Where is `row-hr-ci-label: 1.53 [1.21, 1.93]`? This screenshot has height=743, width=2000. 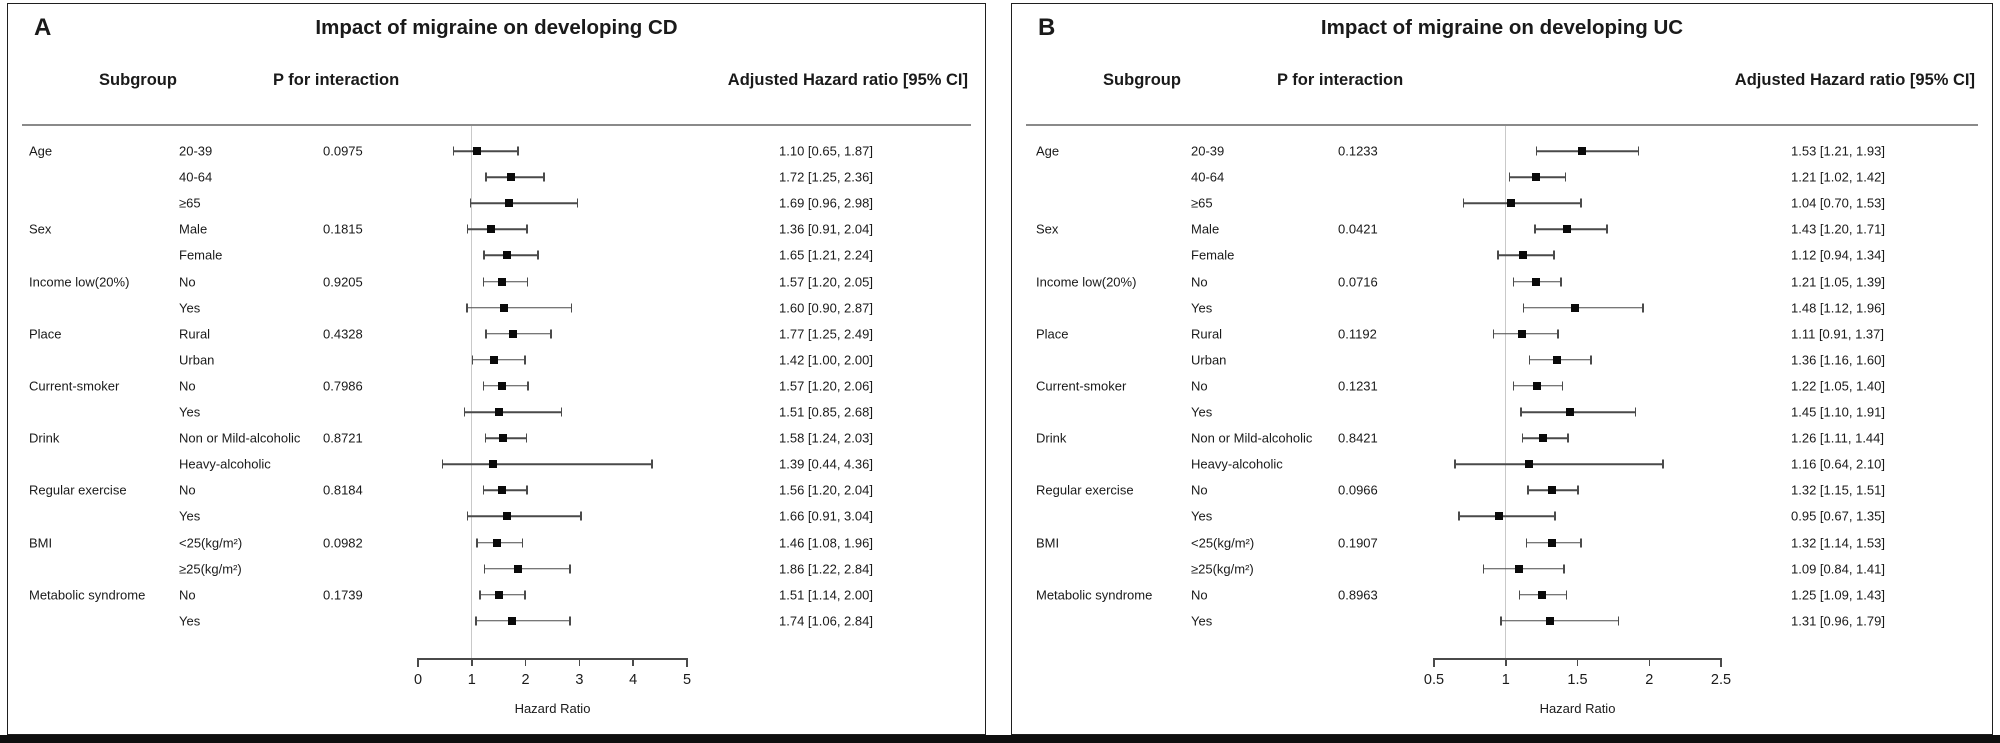 row-hr-ci-label: 1.53 [1.21, 1.93] is located at coordinates (1838, 151).